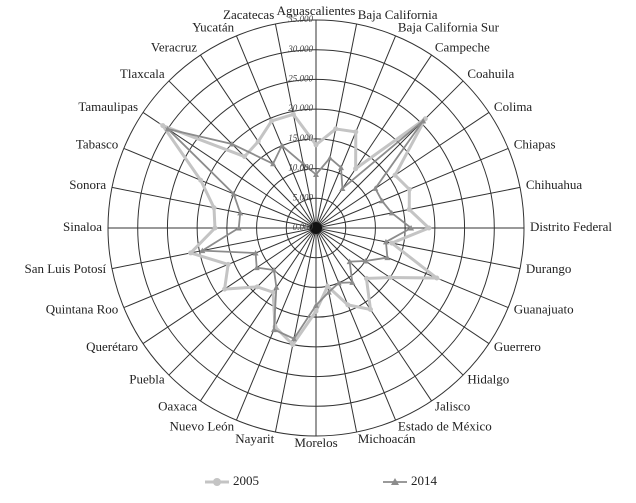  Describe the element at coordinates (452, 406) in the screenshot. I see `category-label: Jalisco` at that location.